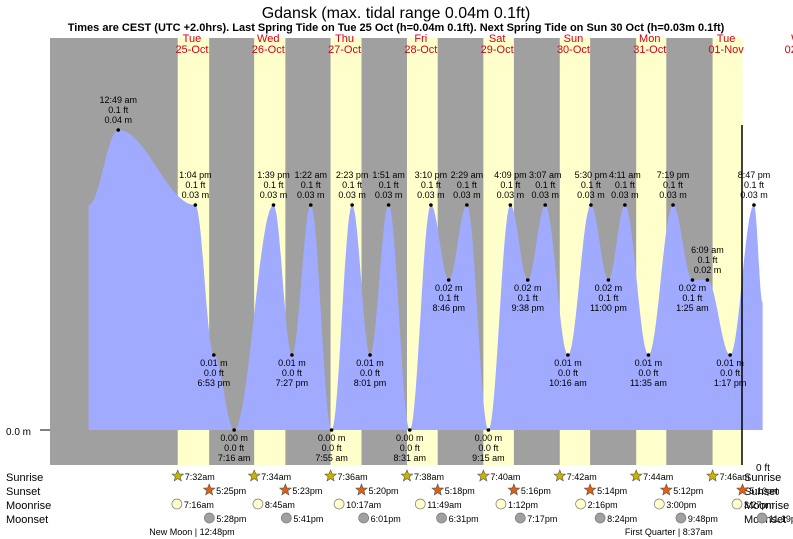 The image size is (793, 539). What do you see at coordinates (444, 505) in the screenshot?
I see `moonrise-time: 11:49am` at bounding box center [444, 505].